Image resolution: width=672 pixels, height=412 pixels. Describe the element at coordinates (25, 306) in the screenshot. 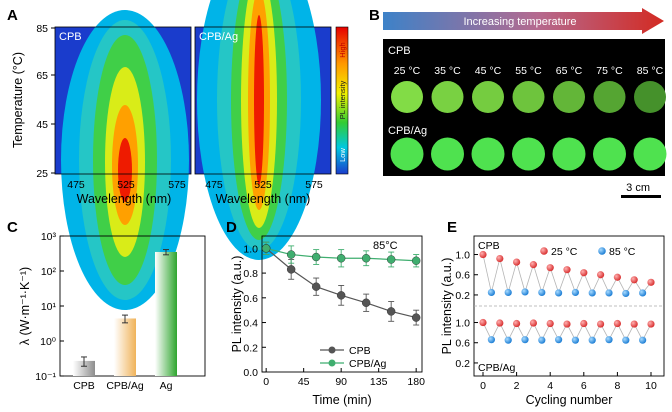

I see `panel-c-ylabel: λ (W·m⁻¹·K⁻¹)` at that location.